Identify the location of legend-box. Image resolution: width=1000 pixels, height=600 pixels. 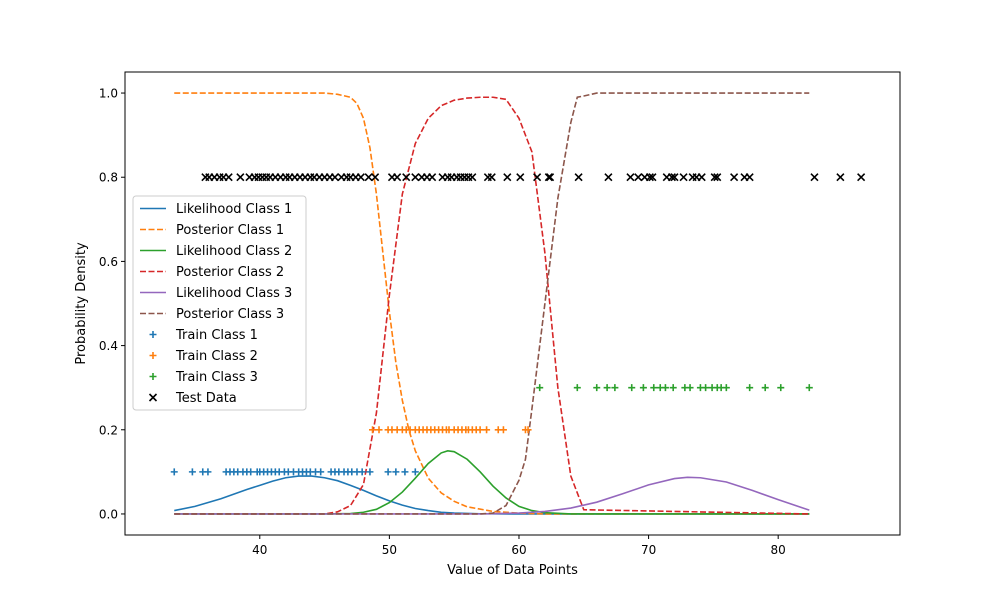
(219, 303).